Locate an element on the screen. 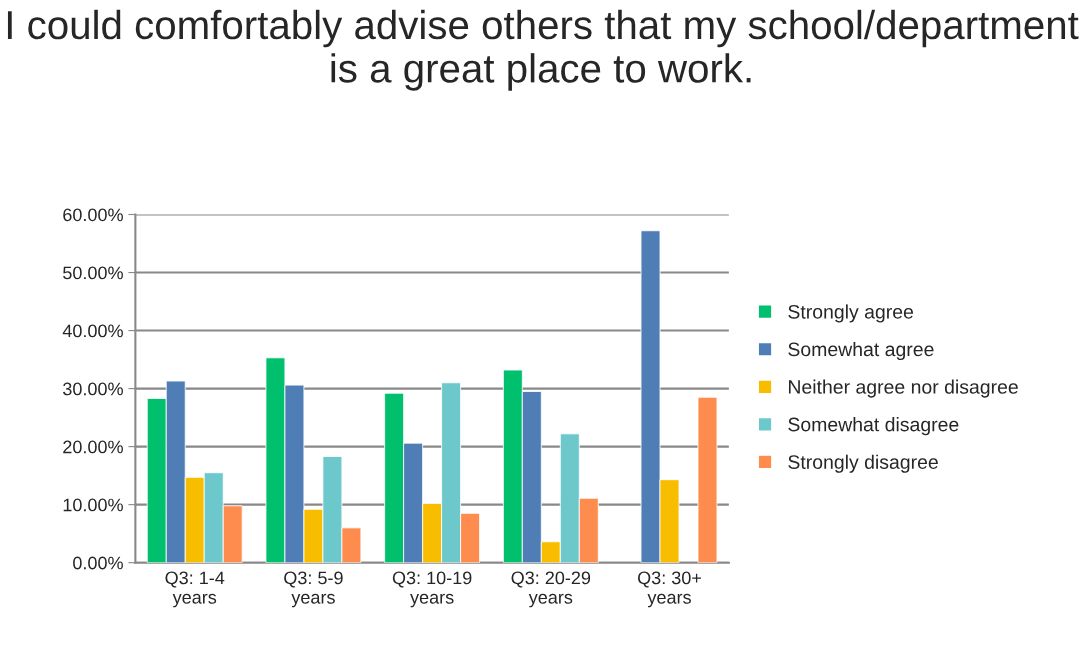 Image resolution: width=1083 pixels, height=652 pixels. y-tick-label: 30.00% is located at coordinates (93, 389).